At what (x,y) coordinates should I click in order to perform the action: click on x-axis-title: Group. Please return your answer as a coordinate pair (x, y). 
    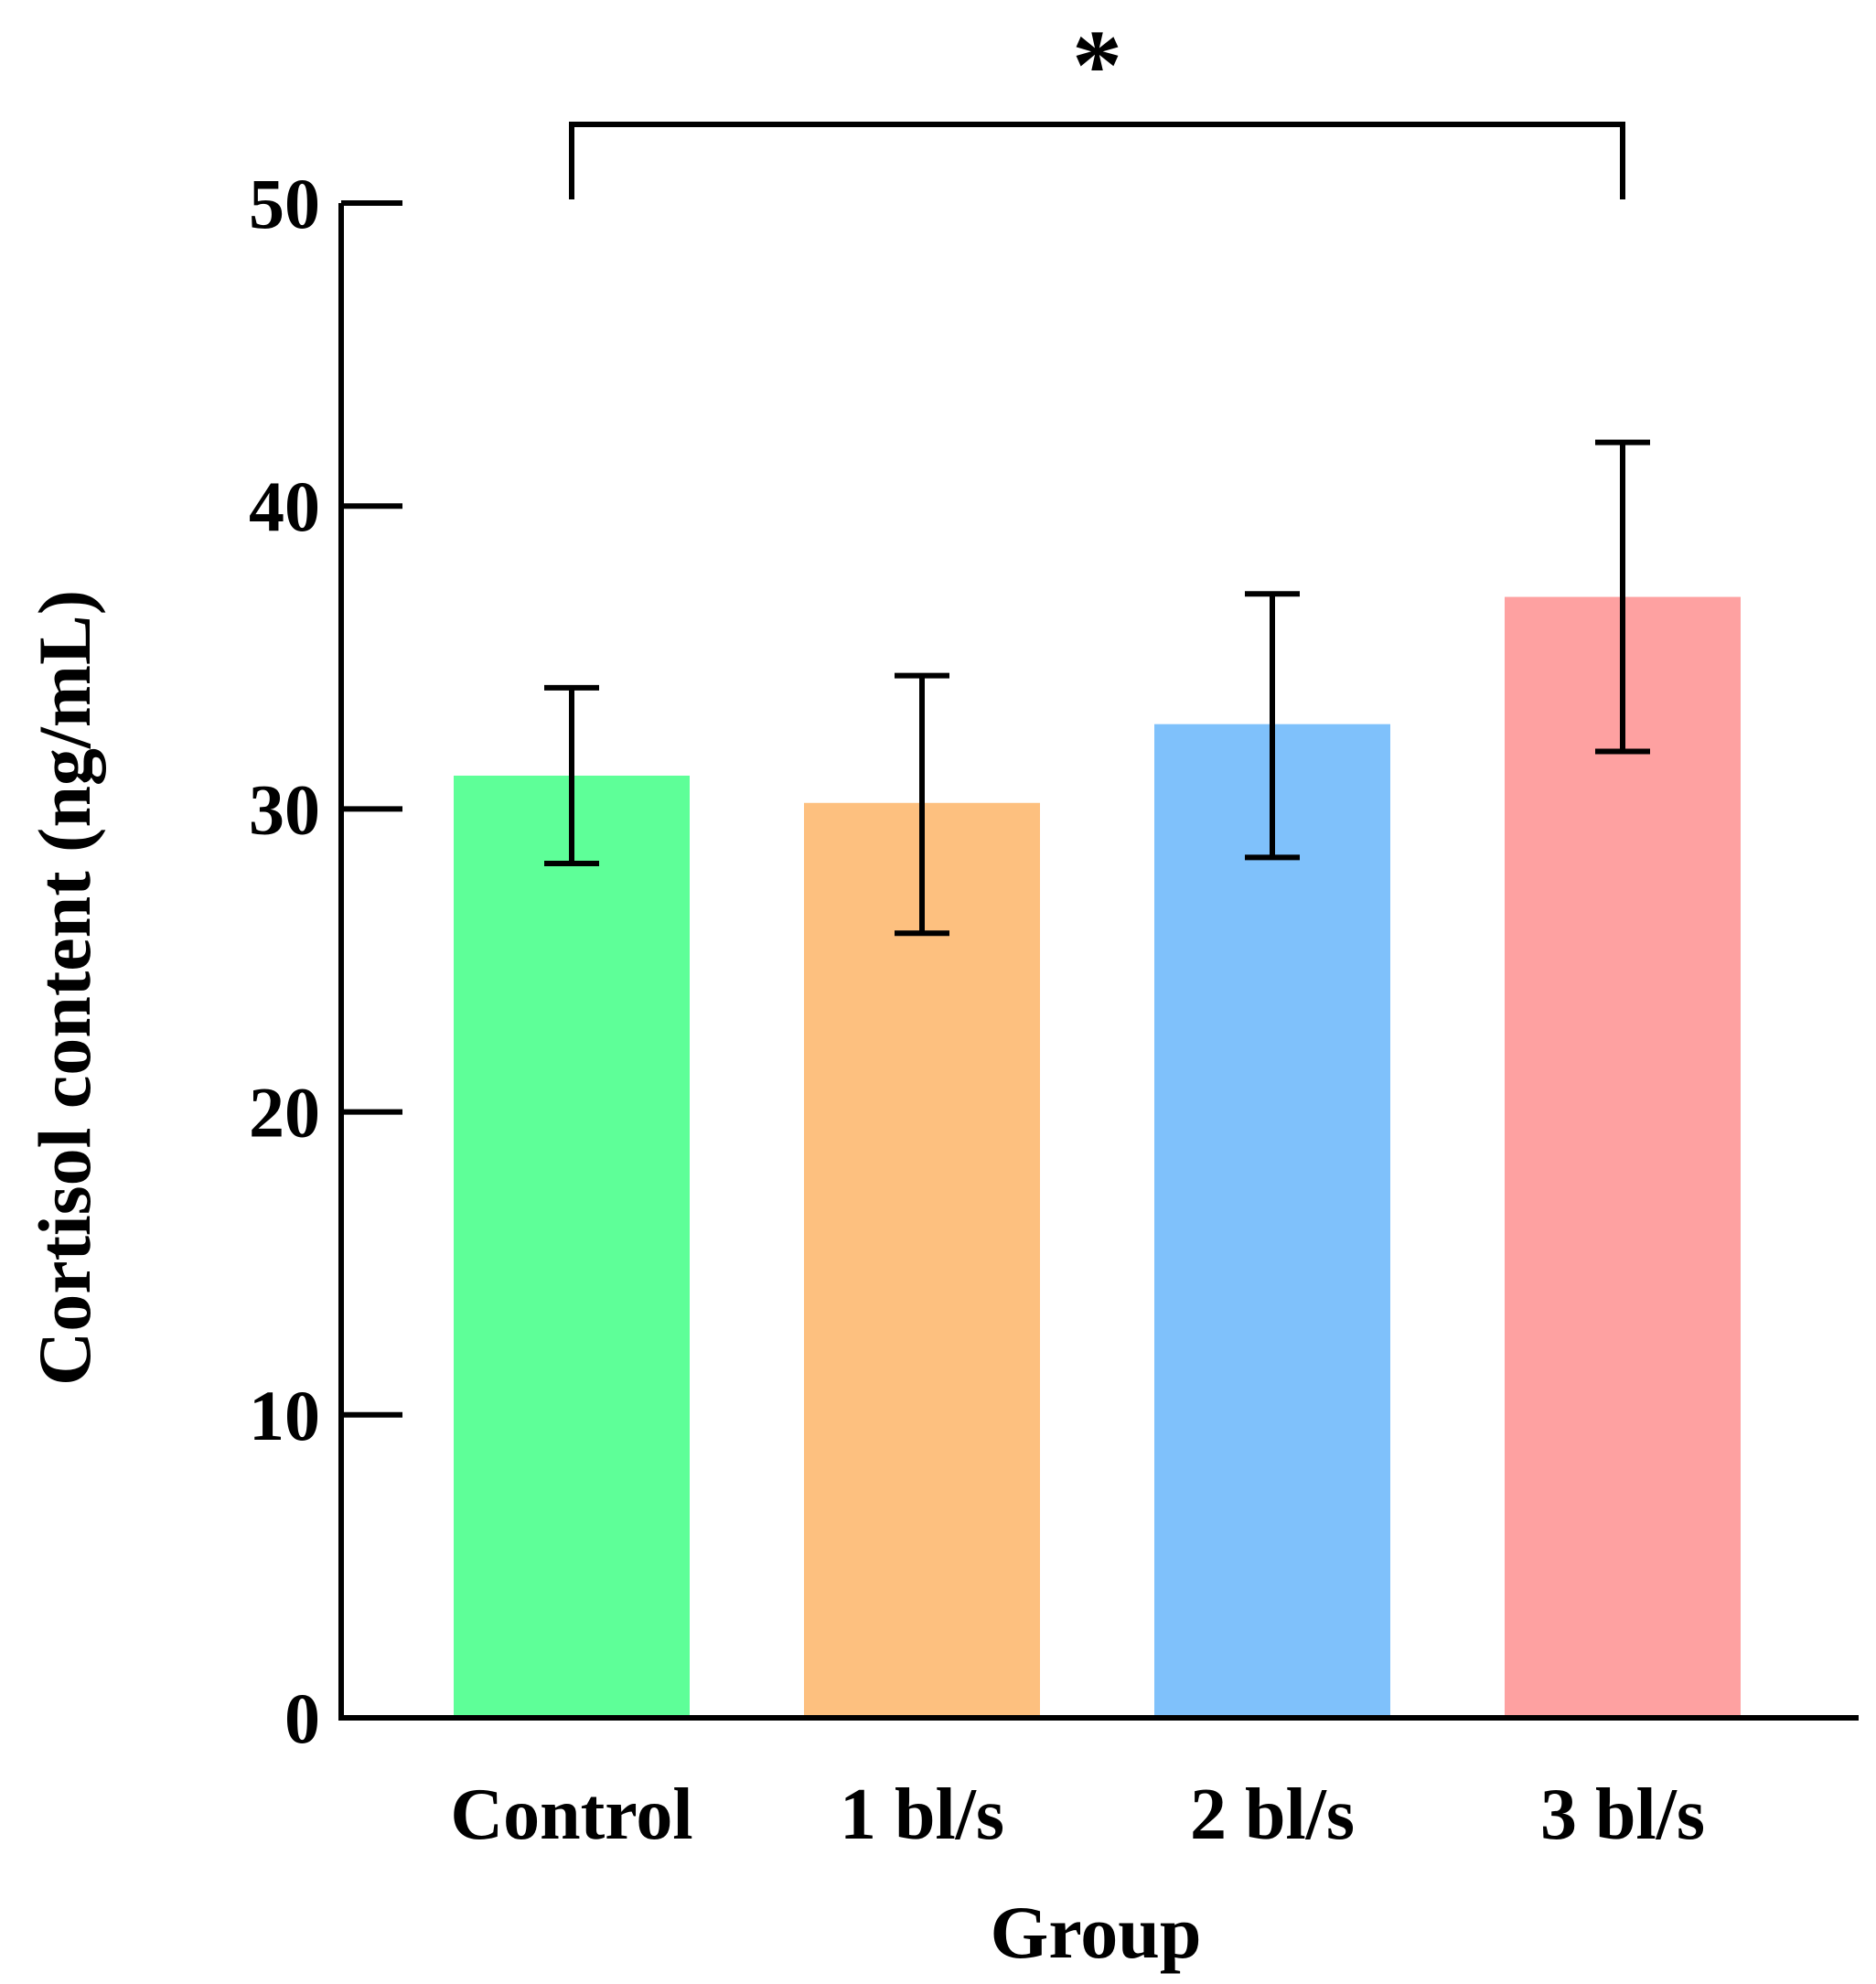
    Looking at the image, I should click on (1096, 1932).